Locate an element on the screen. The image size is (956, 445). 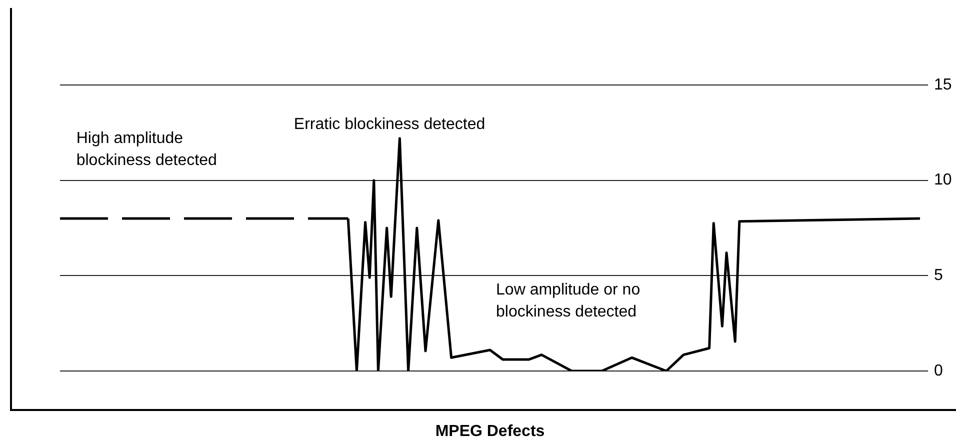
y-tick-label: 5 is located at coordinates (938, 275).